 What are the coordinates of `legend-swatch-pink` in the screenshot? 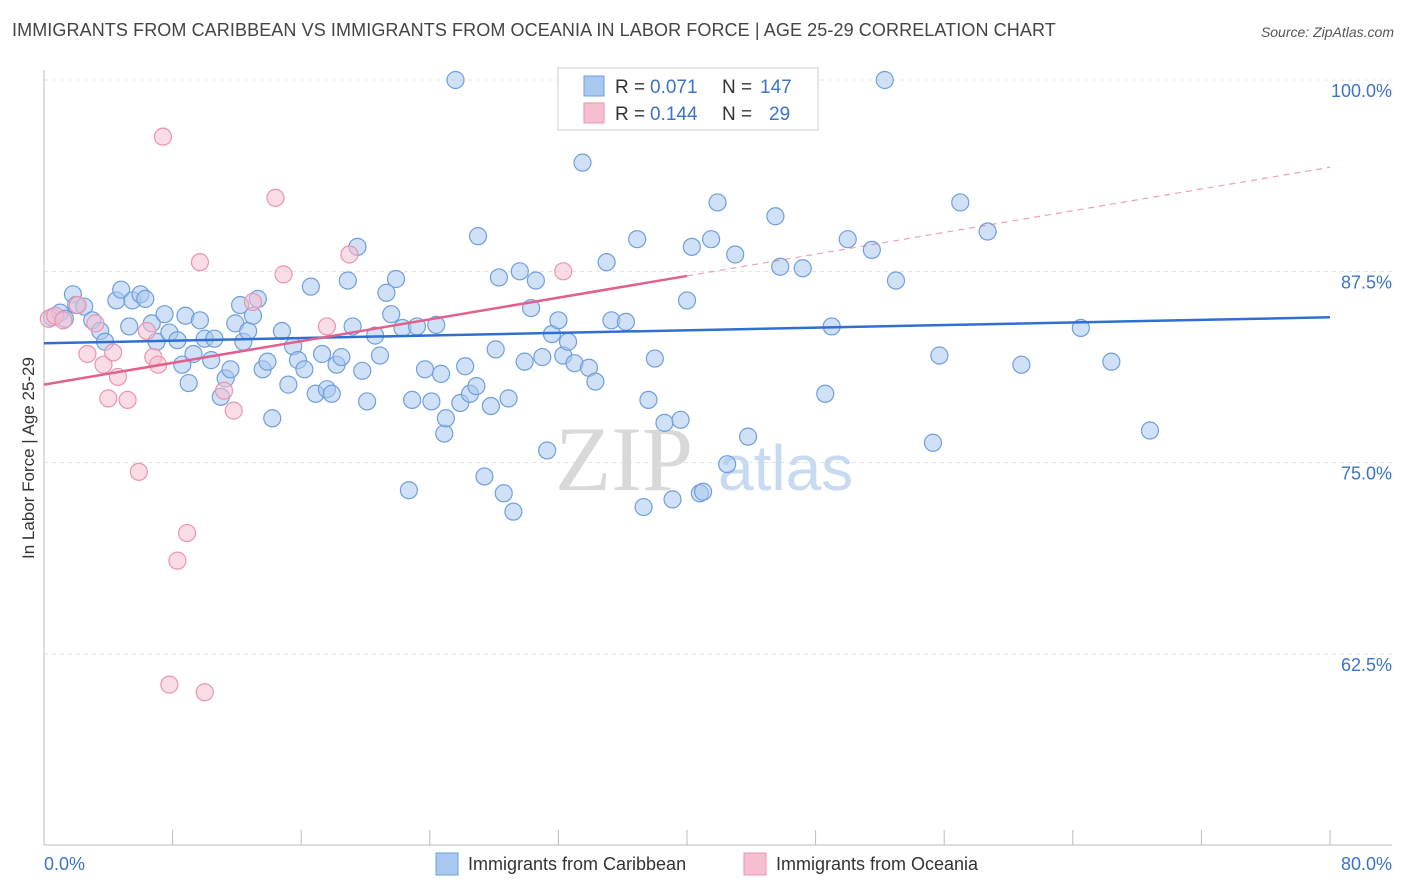 It's located at (594, 113).